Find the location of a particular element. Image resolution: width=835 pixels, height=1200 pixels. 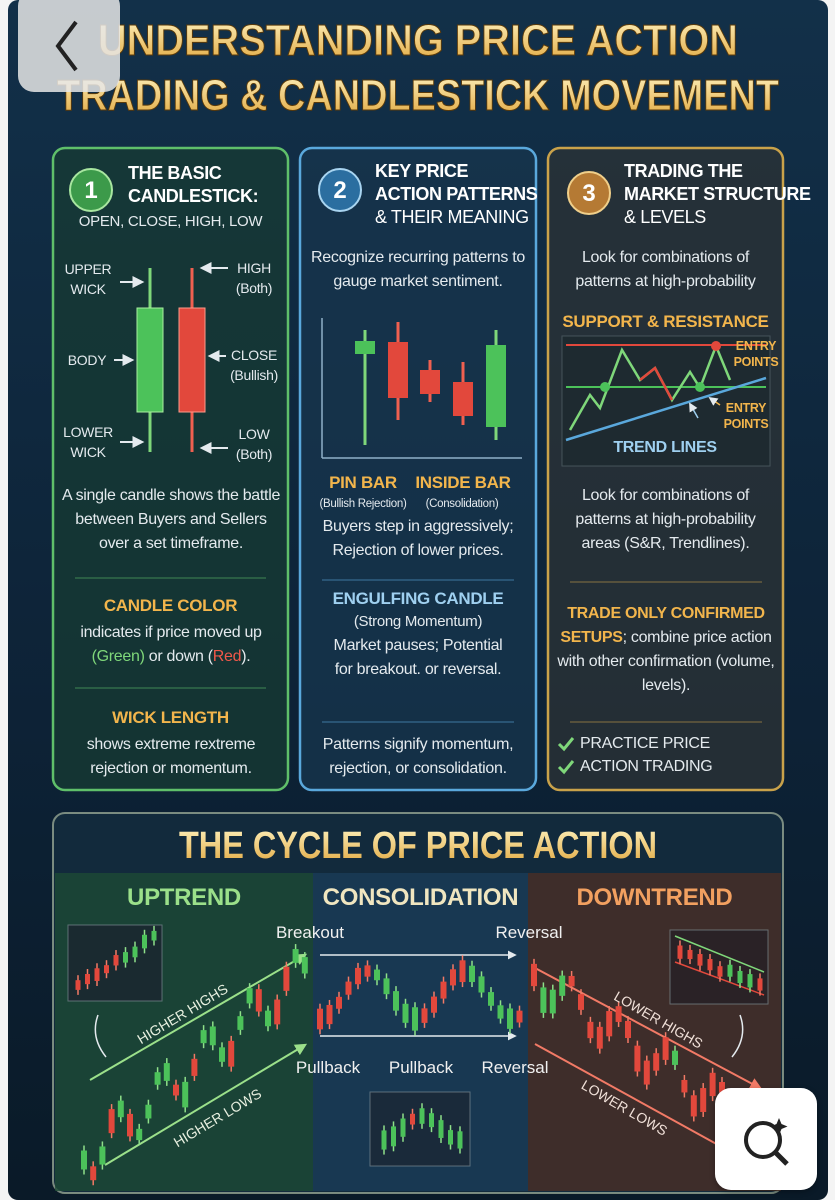

text: ENGULFING CANDLE is located at coordinates (418, 598).